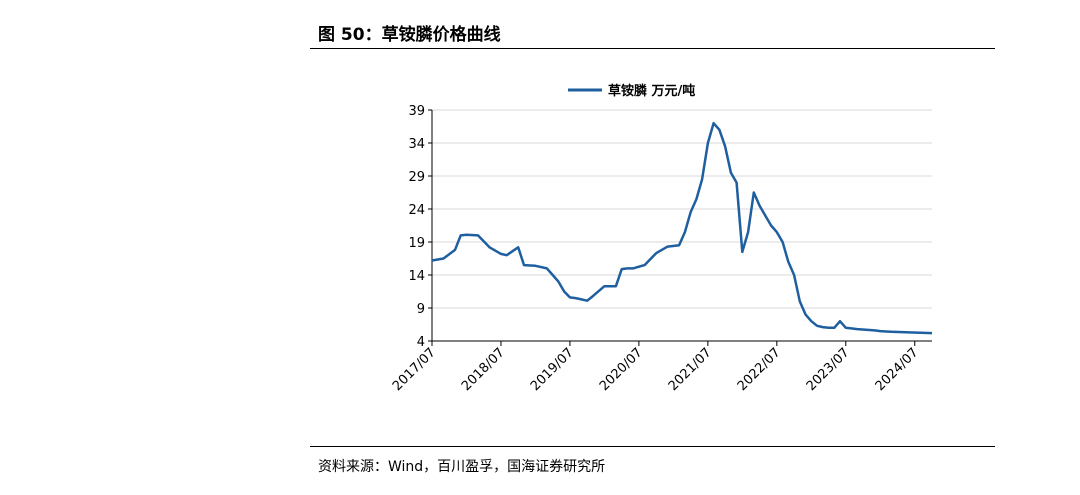 The height and width of the screenshot is (495, 1080). Describe the element at coordinates (421, 309) in the screenshot. I see `y-tick-label: 9` at that location.